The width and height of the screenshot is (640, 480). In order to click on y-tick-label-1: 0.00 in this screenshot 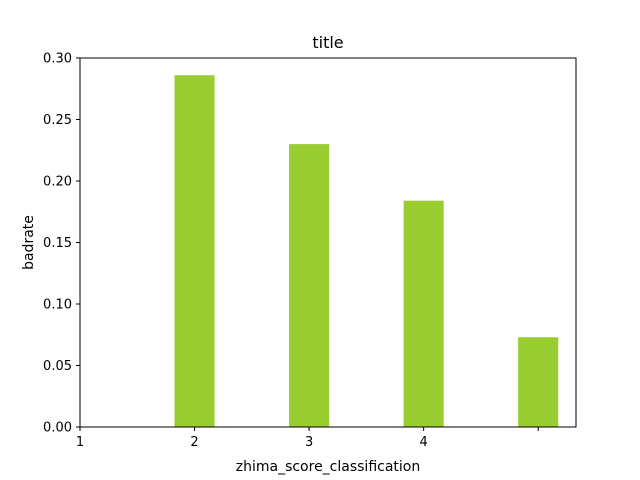, I will do `click(57, 428)`.